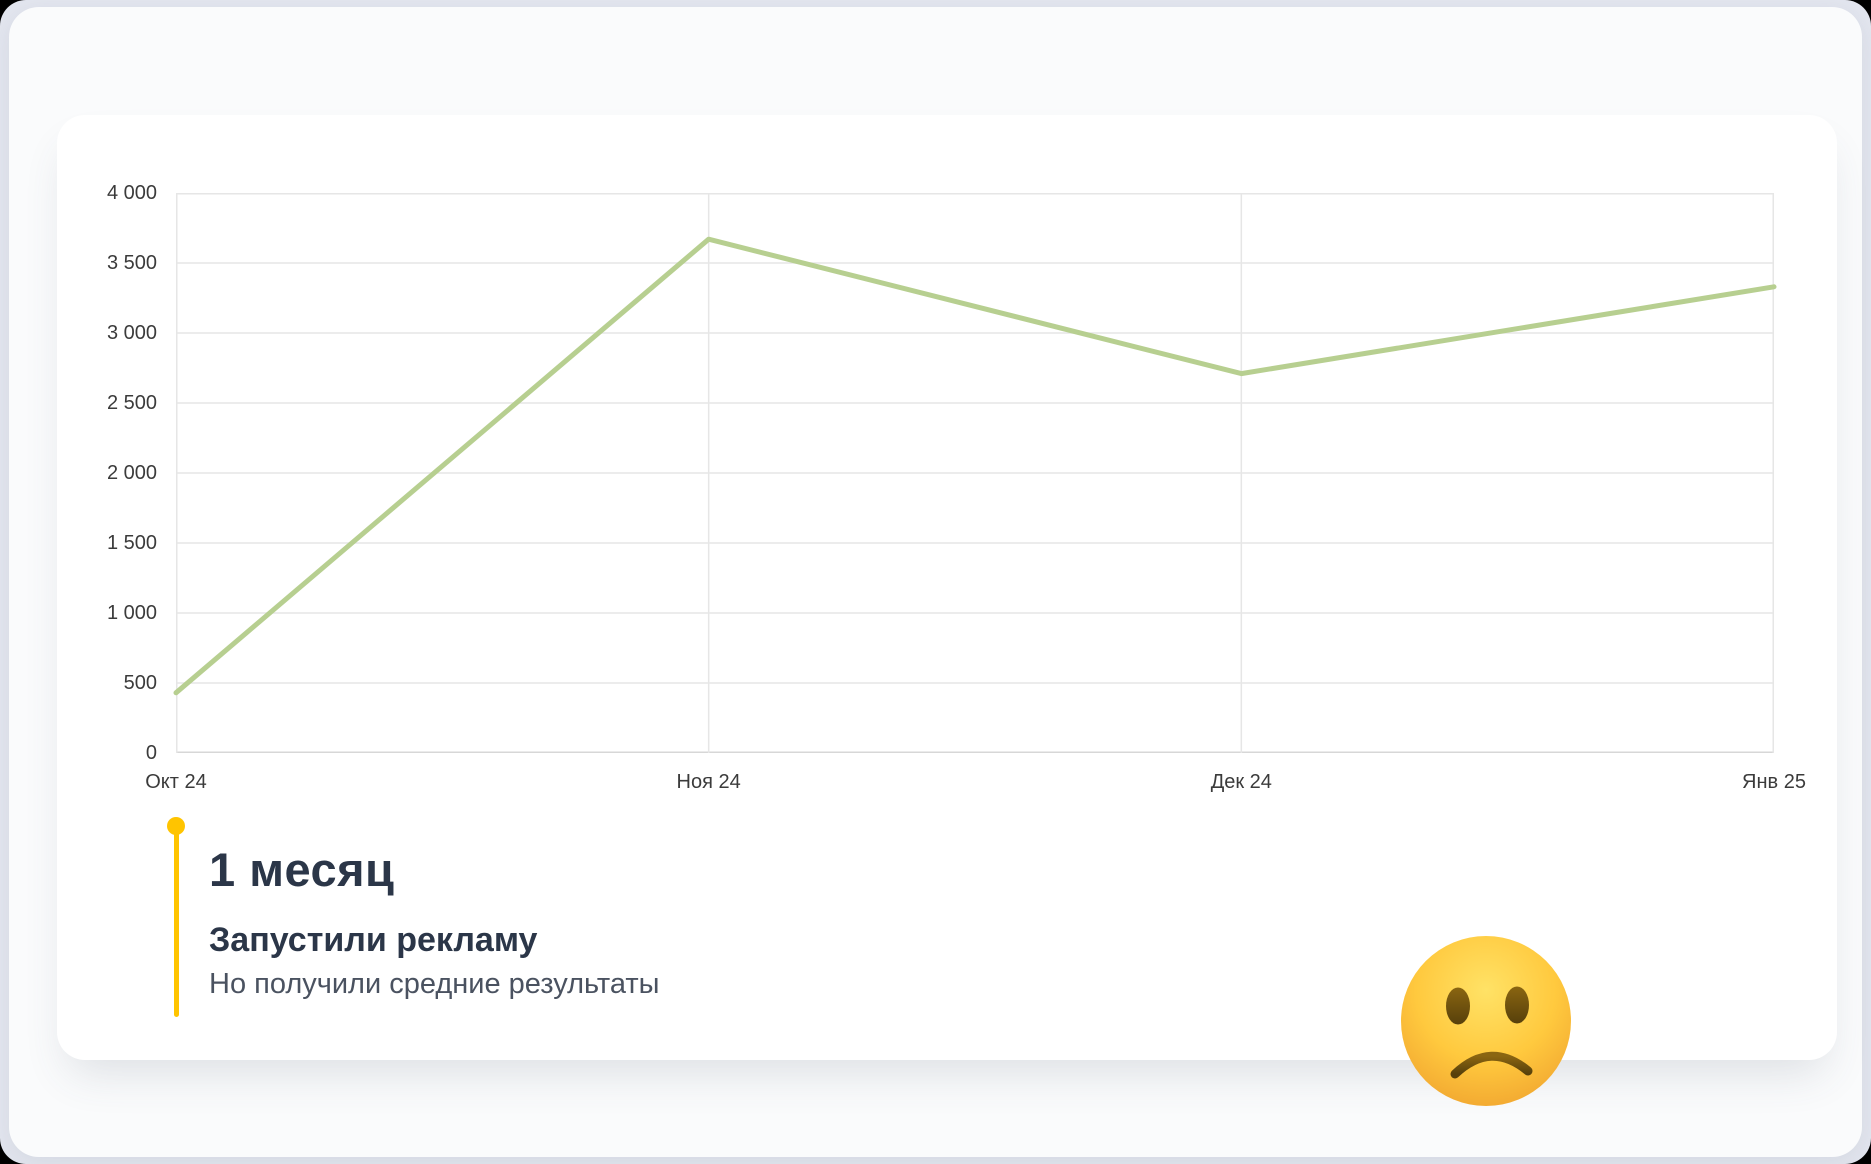  What do you see at coordinates (131, 473) in the screenshot?
I see `y-tick-label: 2 000` at bounding box center [131, 473].